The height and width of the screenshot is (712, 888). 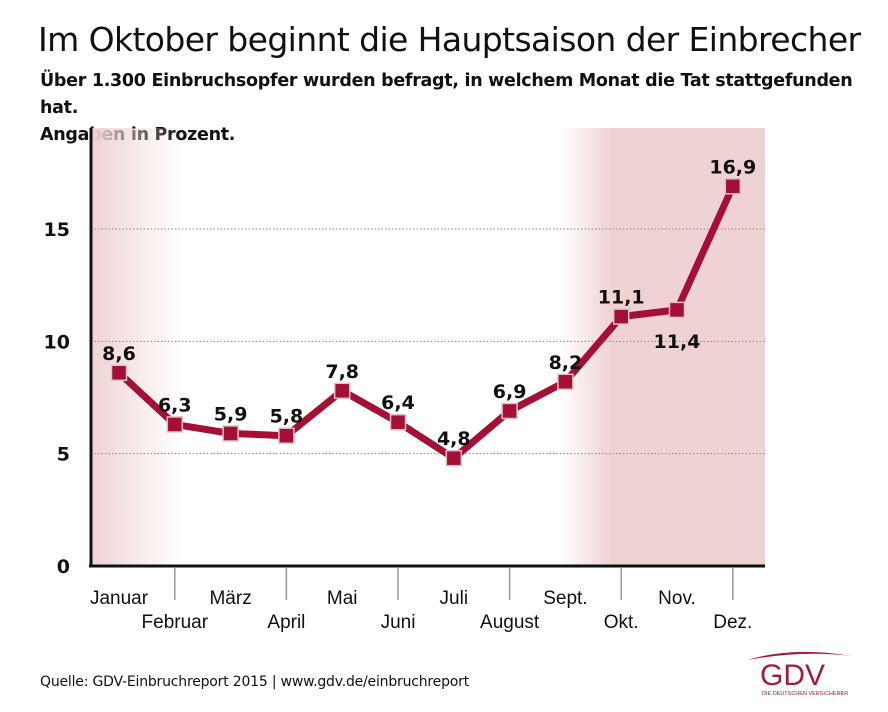 I want to click on data-label: 7,8, so click(x=342, y=372).